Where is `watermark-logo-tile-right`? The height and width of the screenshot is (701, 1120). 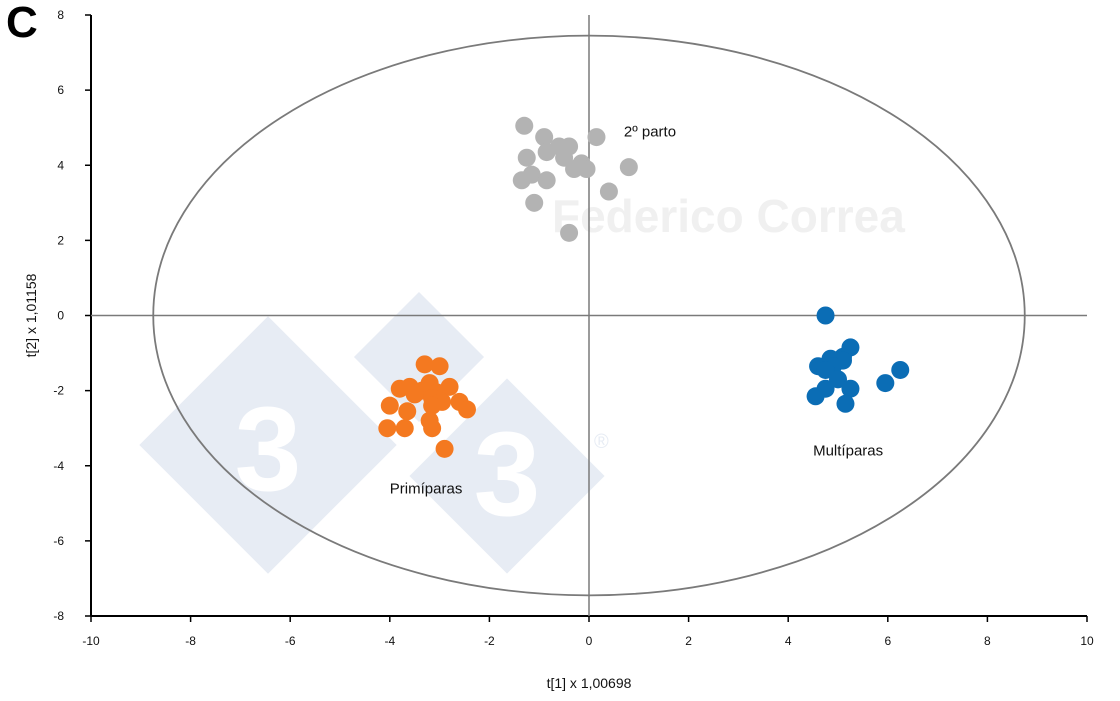 watermark-logo-tile-right is located at coordinates (507, 476).